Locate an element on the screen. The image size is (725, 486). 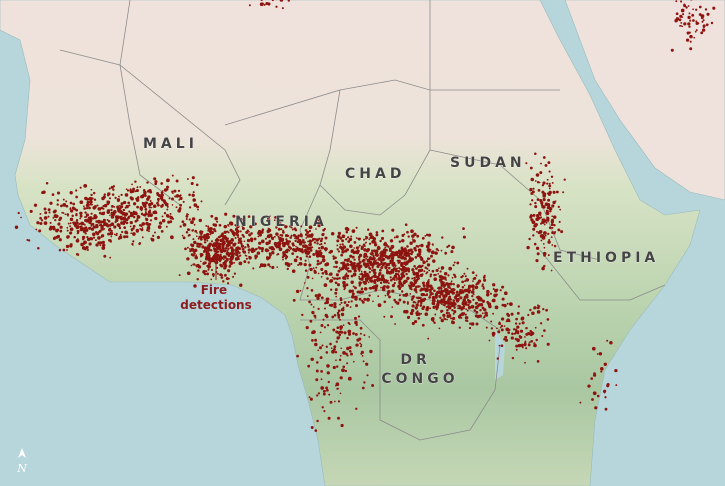
border is located at coordinates (327, 147).